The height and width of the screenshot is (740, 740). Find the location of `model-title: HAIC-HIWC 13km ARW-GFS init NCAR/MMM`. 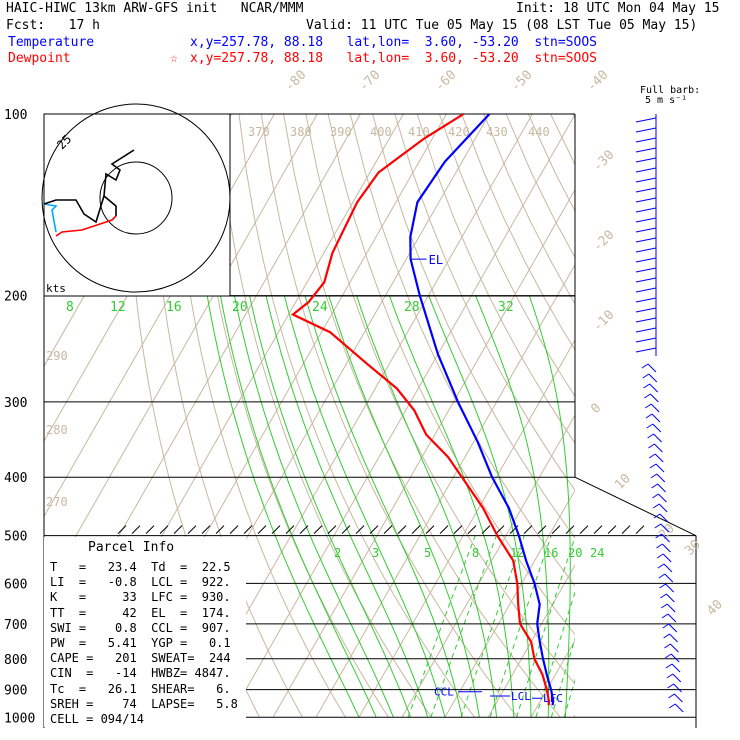

model-title: HAIC-HIWC 13km ARW-GFS init NCAR/MMM is located at coordinates (155, 8).